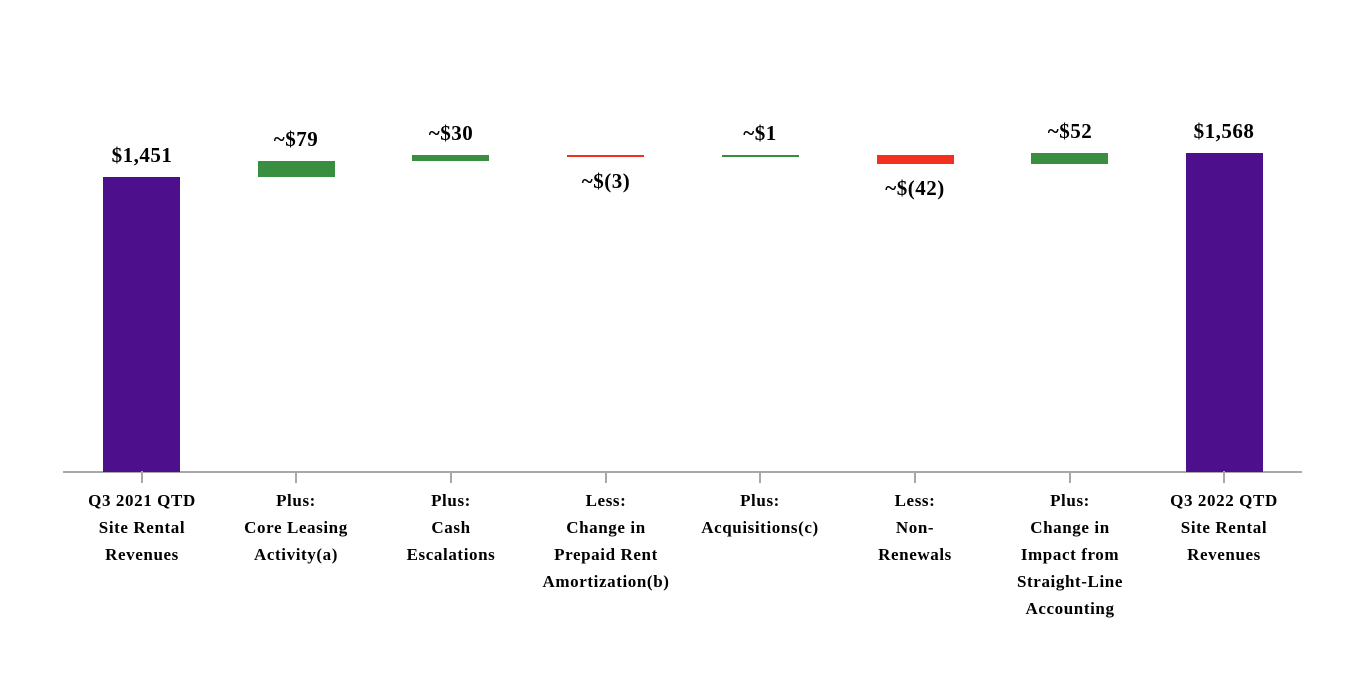  What do you see at coordinates (760, 514) in the screenshot?
I see `category-label-5: Plus: Acquisitions(c)` at bounding box center [760, 514].